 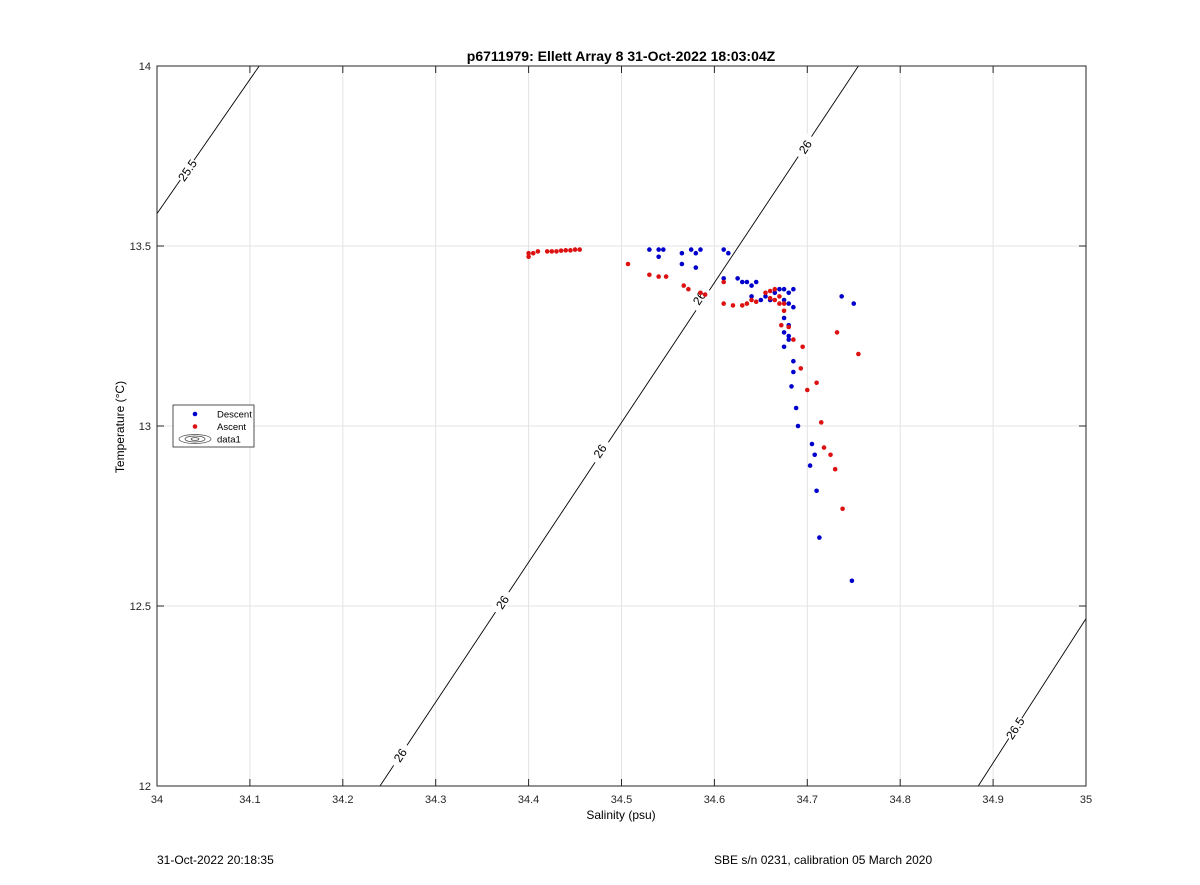 I want to click on y-tick-label: 13, so click(x=145, y=427).